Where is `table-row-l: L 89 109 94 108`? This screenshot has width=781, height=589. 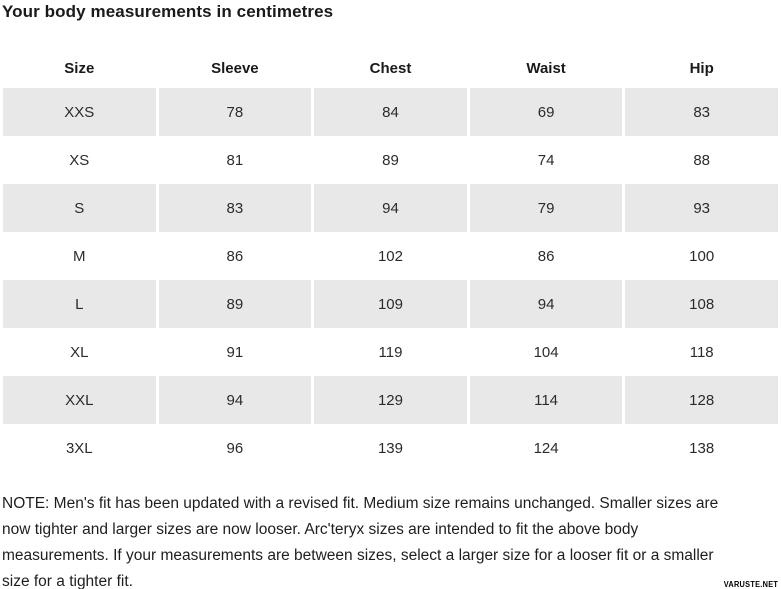 table-row-l: L 89 109 94 108 is located at coordinates (390, 304).